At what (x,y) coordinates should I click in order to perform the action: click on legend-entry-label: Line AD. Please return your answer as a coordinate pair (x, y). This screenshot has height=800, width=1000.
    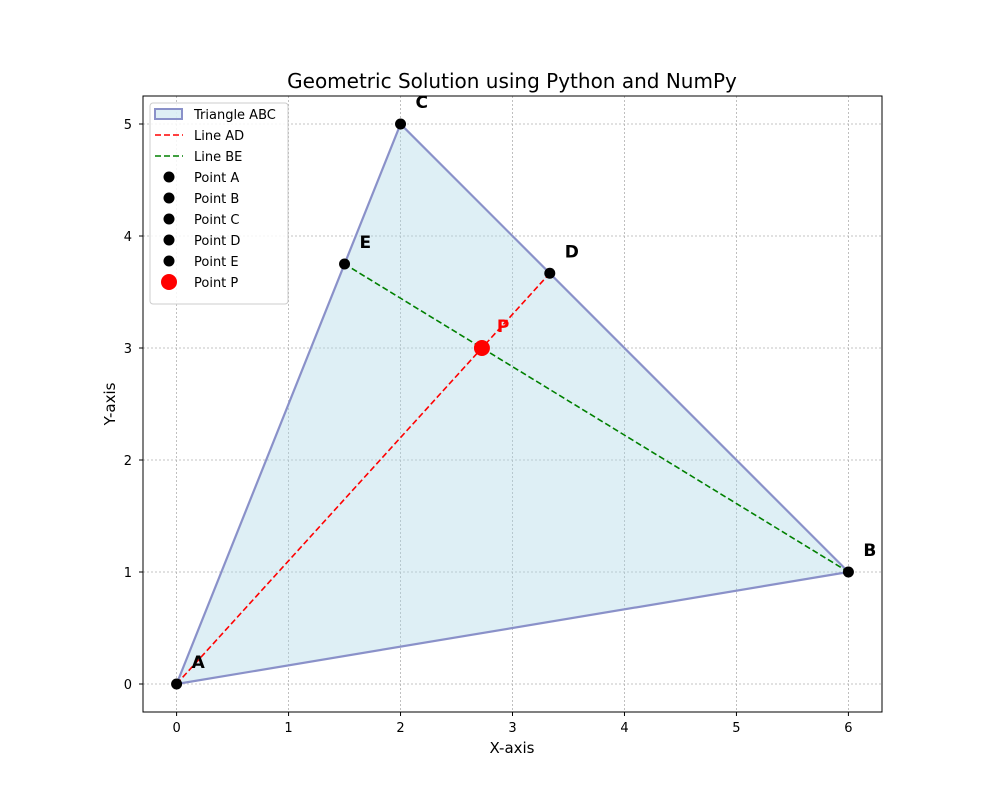
    Looking at the image, I should click on (219, 136).